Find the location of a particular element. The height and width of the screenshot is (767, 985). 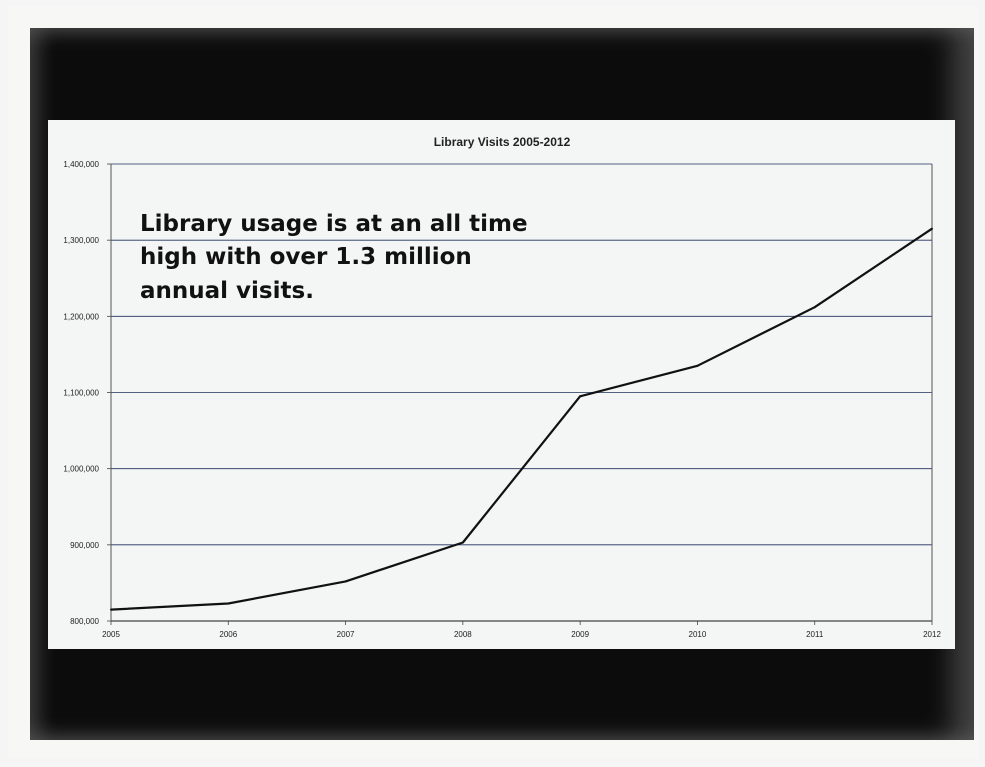

data-point-2009 is located at coordinates (580, 396).